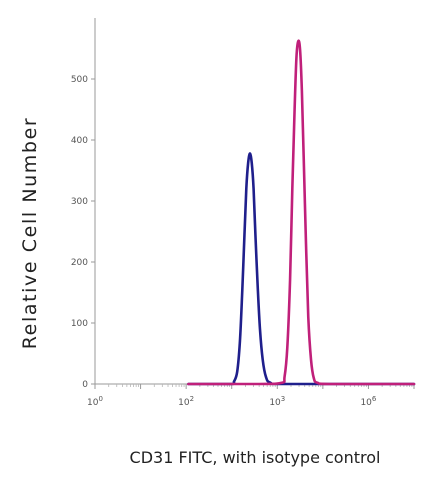 The width and height of the screenshot is (431, 477). I want to click on x-axis-label: CD31 FITC, with isotype control, so click(255, 457).